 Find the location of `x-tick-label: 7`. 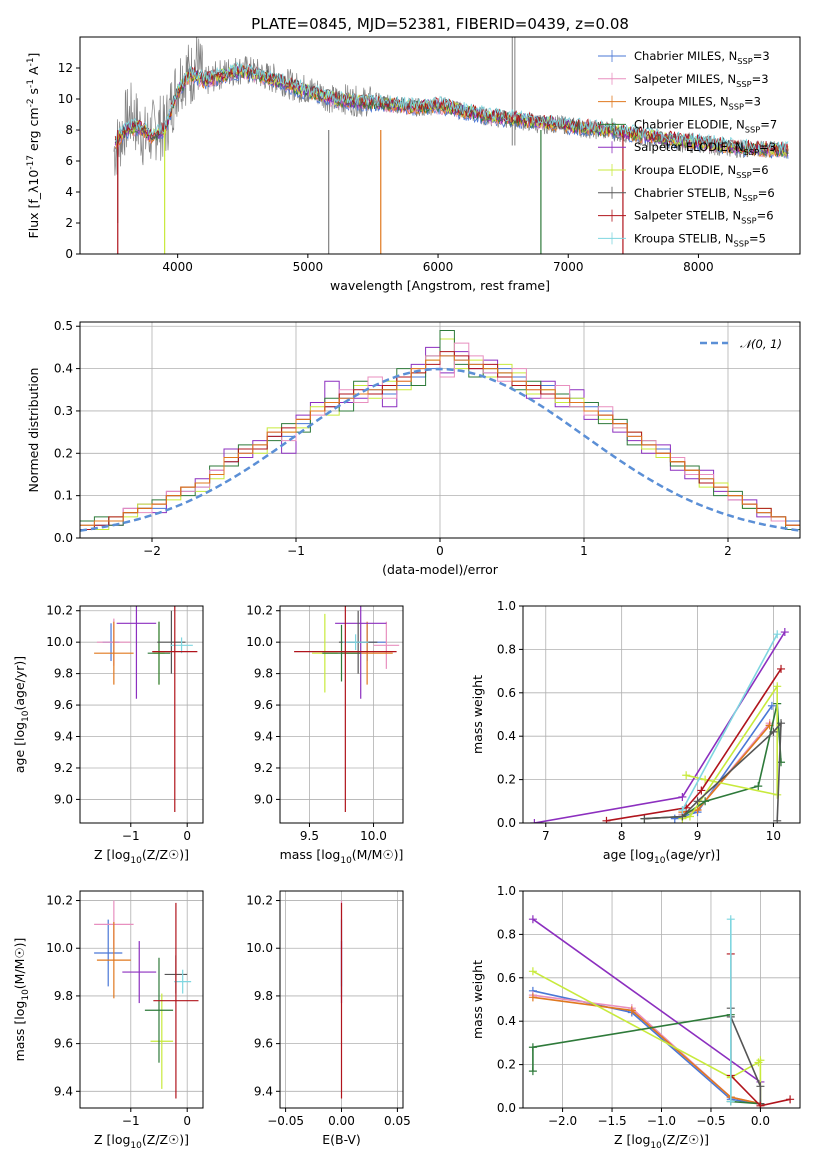

x-tick-label: 7 is located at coordinates (546, 836).